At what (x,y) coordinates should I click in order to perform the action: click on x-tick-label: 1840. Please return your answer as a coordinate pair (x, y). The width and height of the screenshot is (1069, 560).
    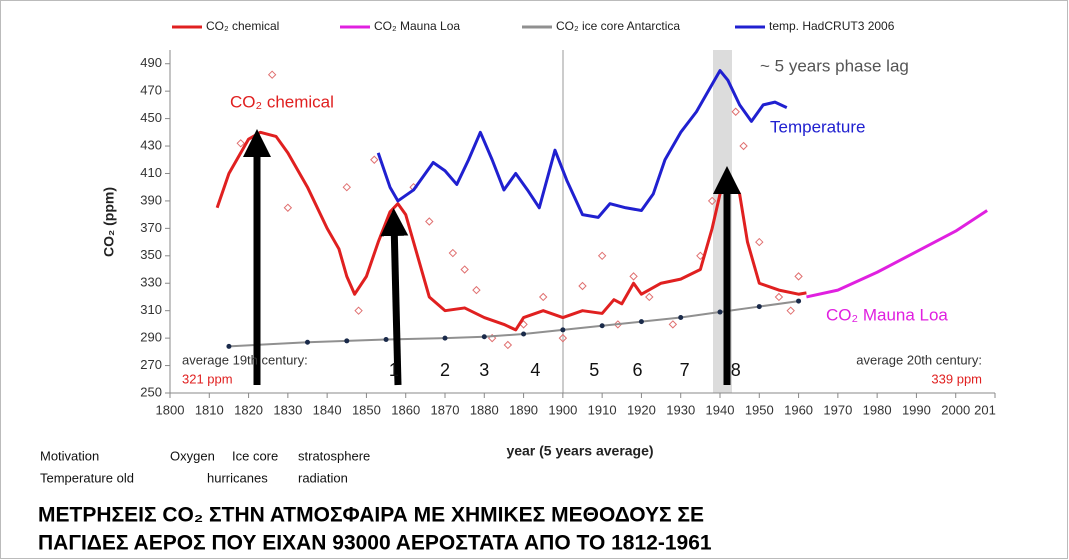
    Looking at the image, I should click on (327, 409).